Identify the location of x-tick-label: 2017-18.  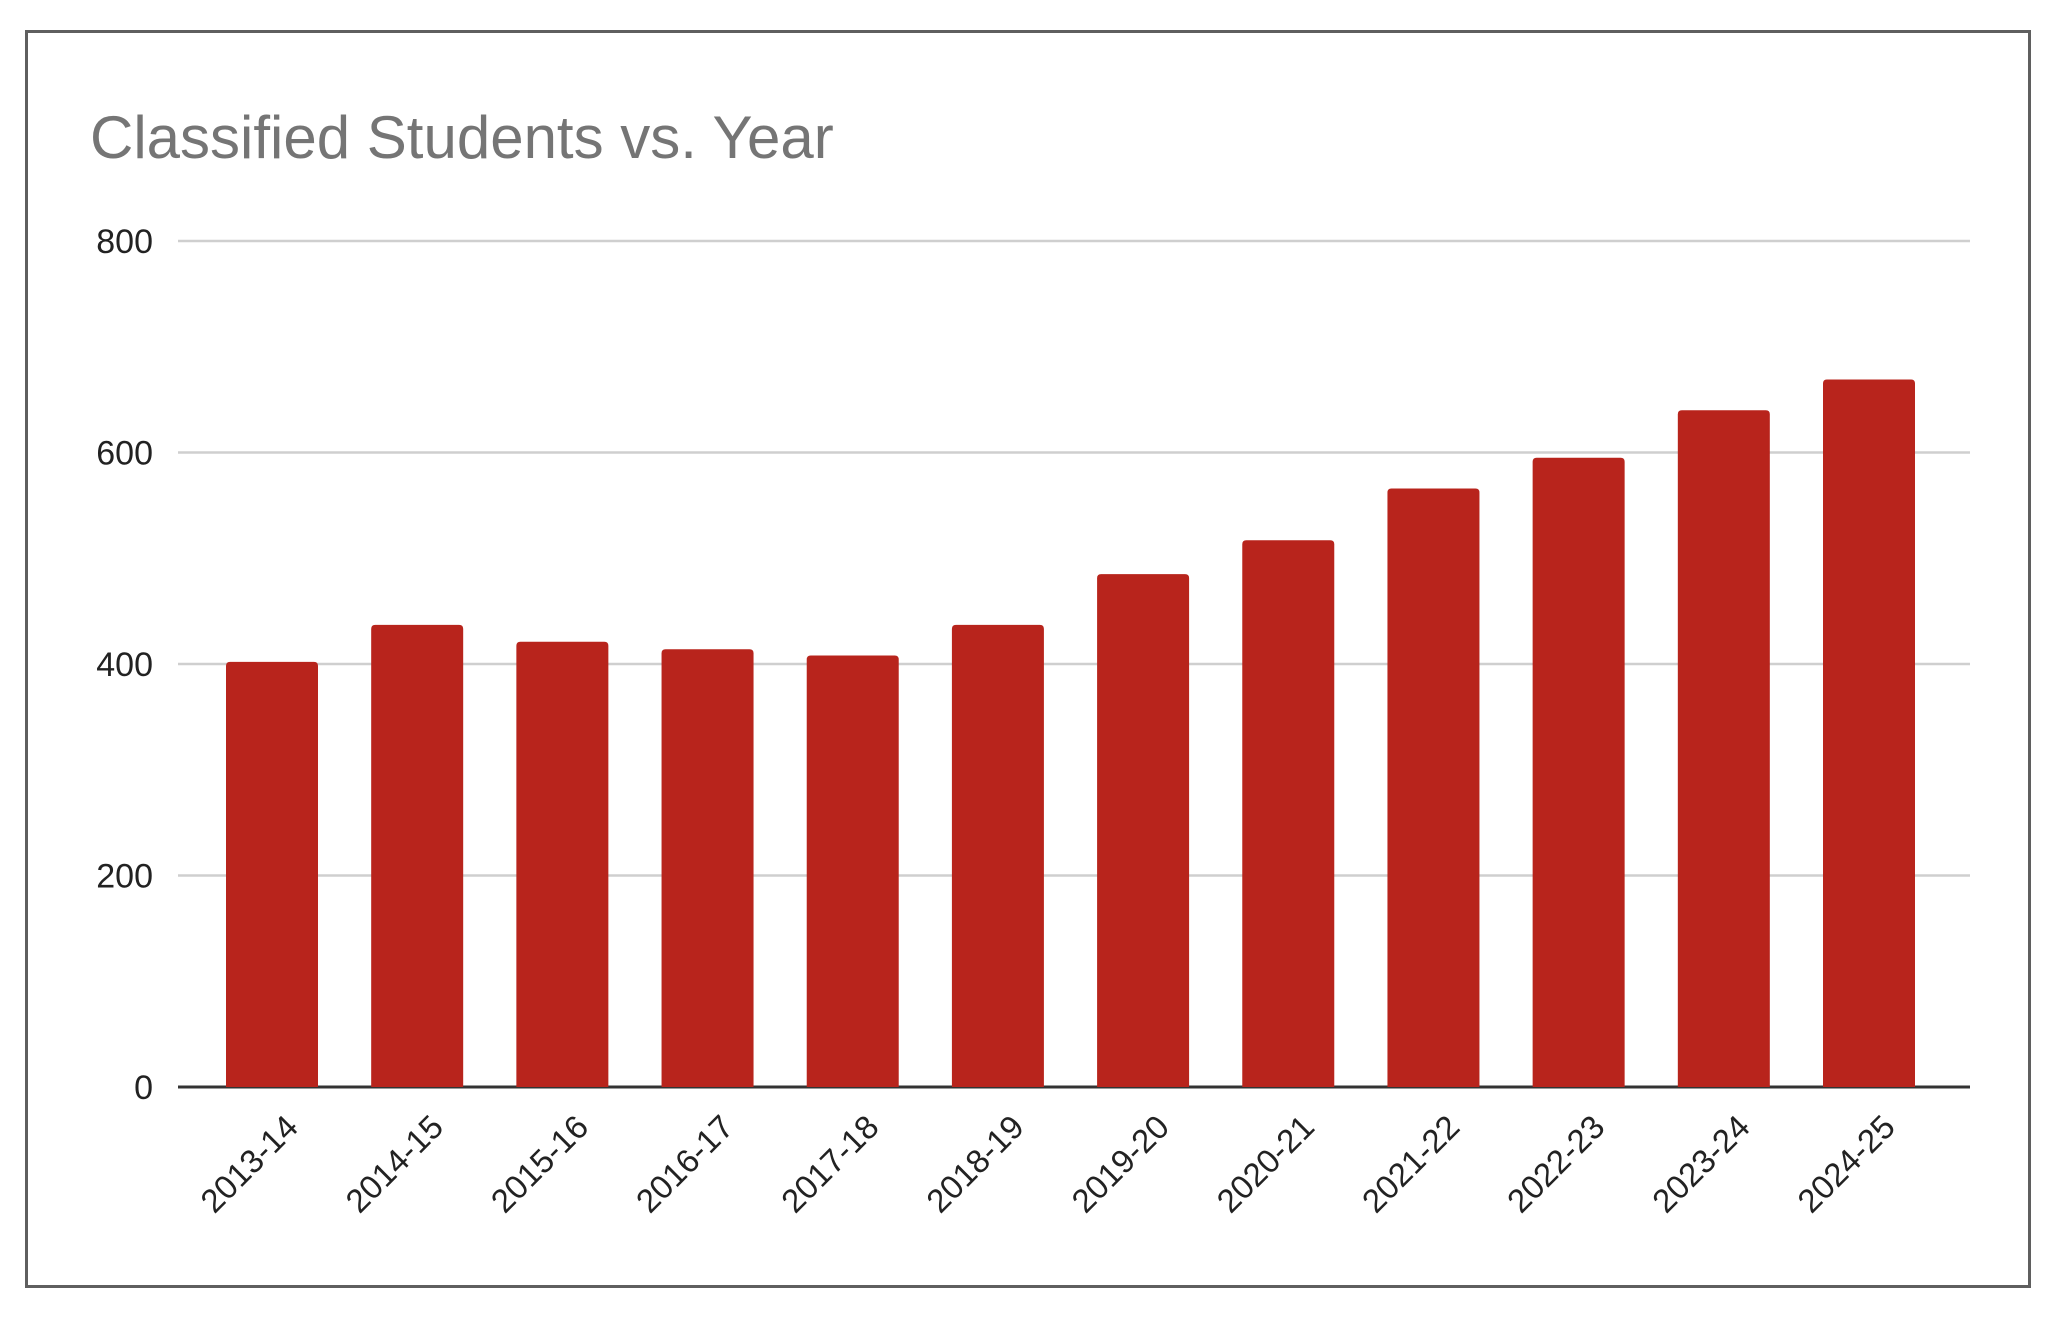
(830, 1164).